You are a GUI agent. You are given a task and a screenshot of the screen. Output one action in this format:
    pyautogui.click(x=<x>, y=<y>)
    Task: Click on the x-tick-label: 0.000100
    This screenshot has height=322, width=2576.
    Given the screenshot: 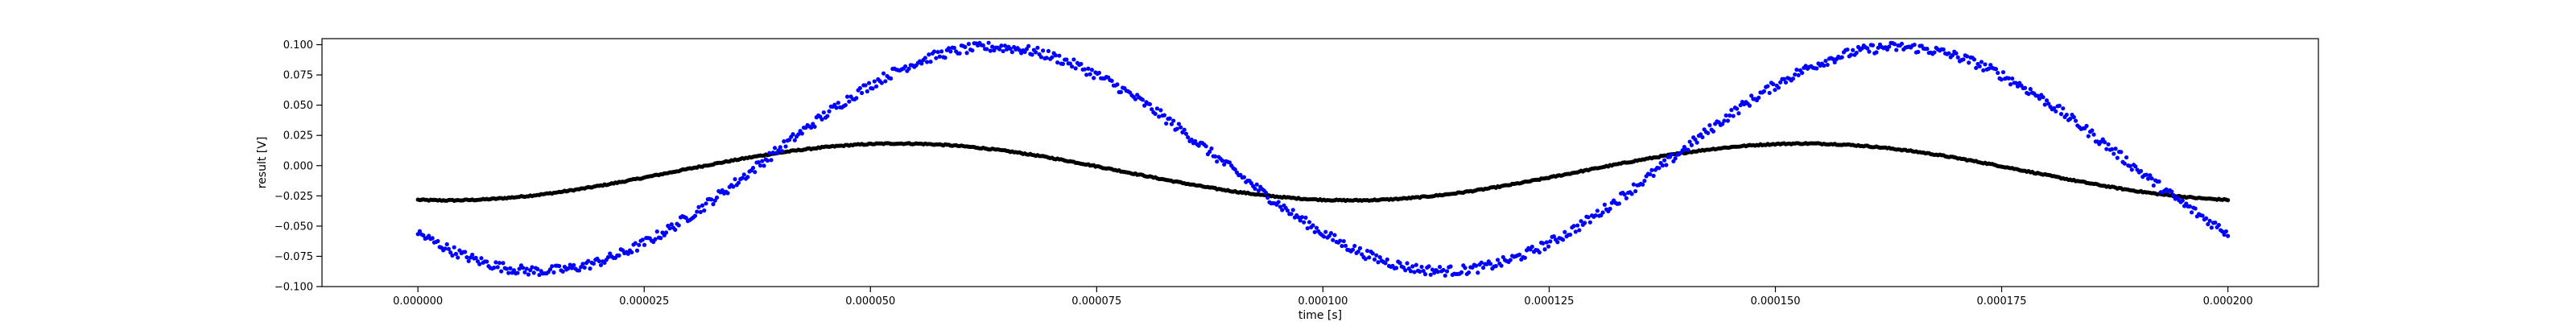 What is the action you would take?
    pyautogui.click(x=1323, y=301)
    